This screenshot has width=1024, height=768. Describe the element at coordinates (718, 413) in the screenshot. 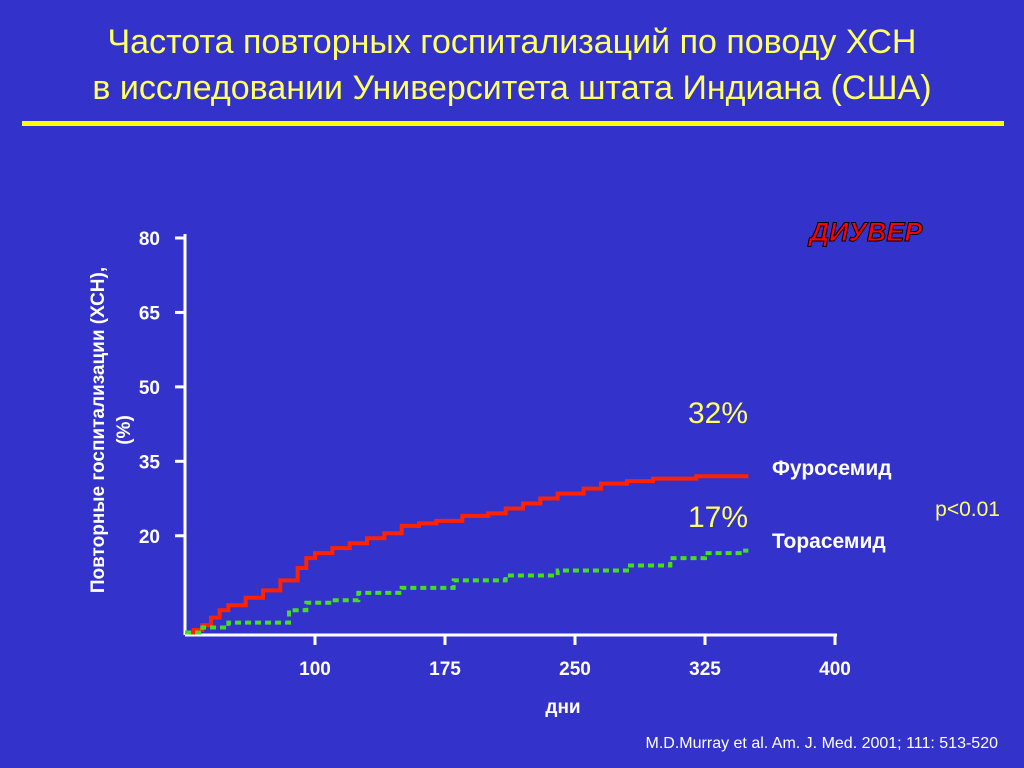

I see `end-percent-furosemide: 32%` at that location.